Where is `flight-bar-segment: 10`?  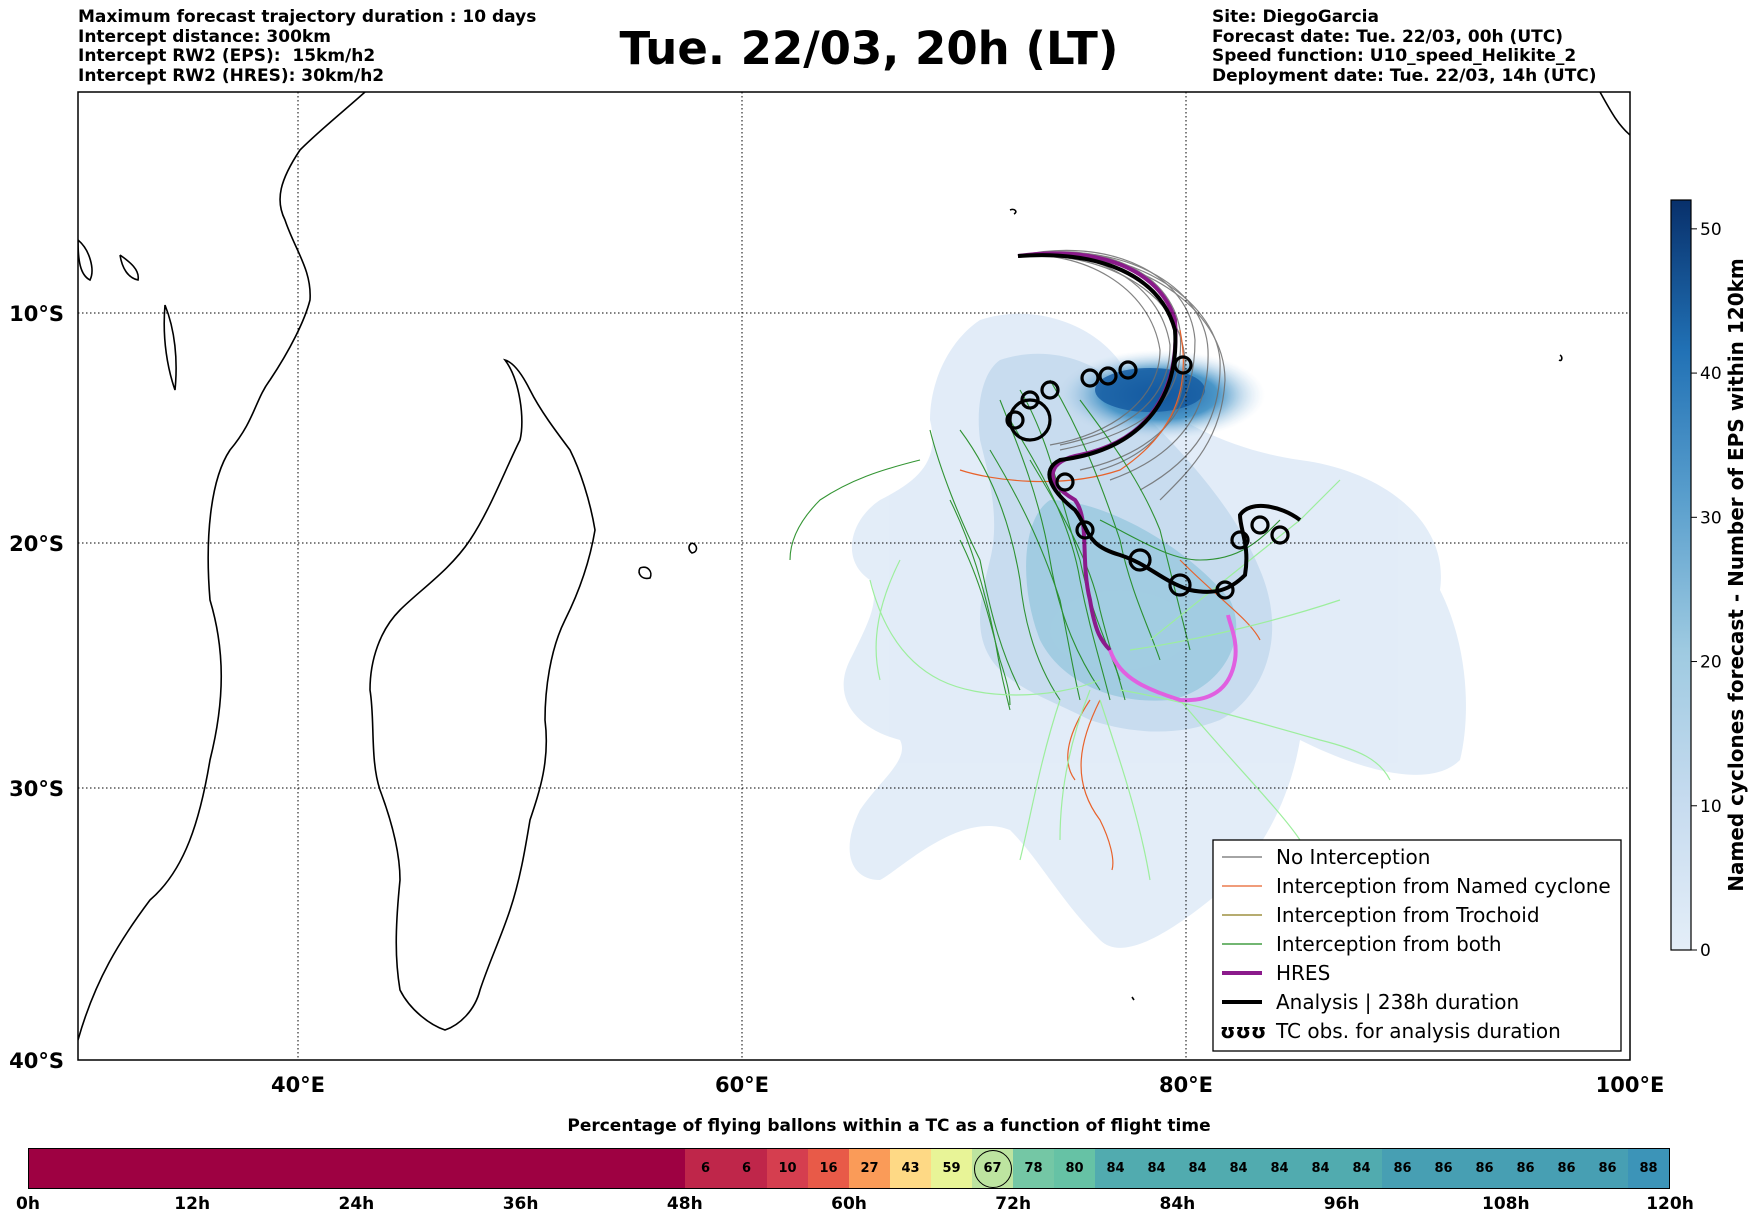 flight-bar-segment: 10 is located at coordinates (788, 1168).